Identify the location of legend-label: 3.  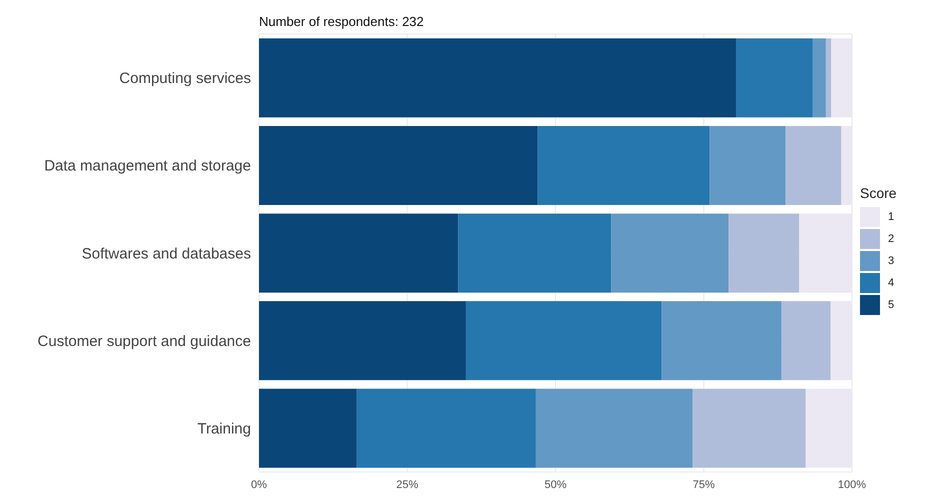
(891, 261).